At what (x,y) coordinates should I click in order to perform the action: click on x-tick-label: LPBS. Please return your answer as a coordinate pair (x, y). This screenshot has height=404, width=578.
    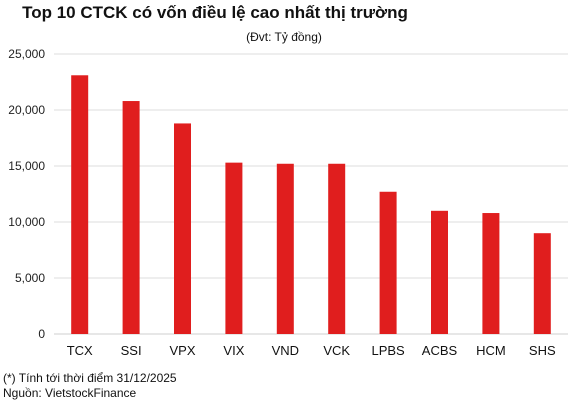
    Looking at the image, I should click on (388, 350).